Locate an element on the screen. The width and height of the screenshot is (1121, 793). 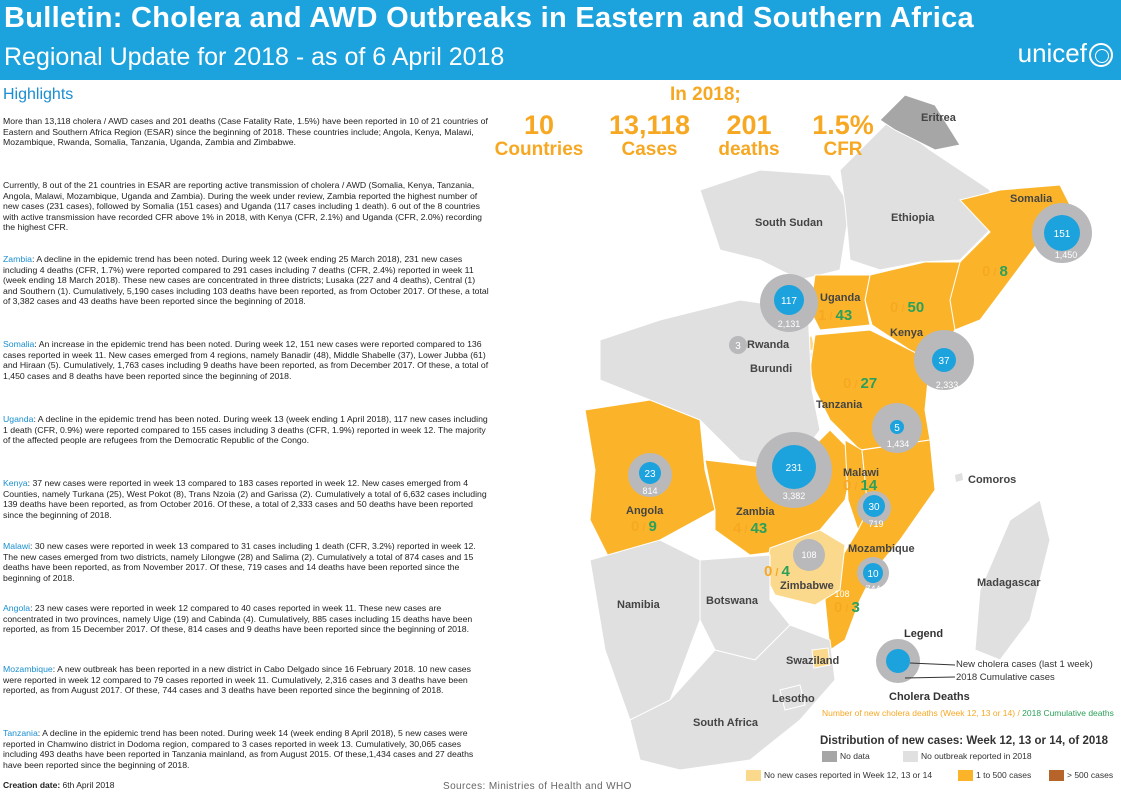
label-uganda: Uganda is located at coordinates (840, 298).